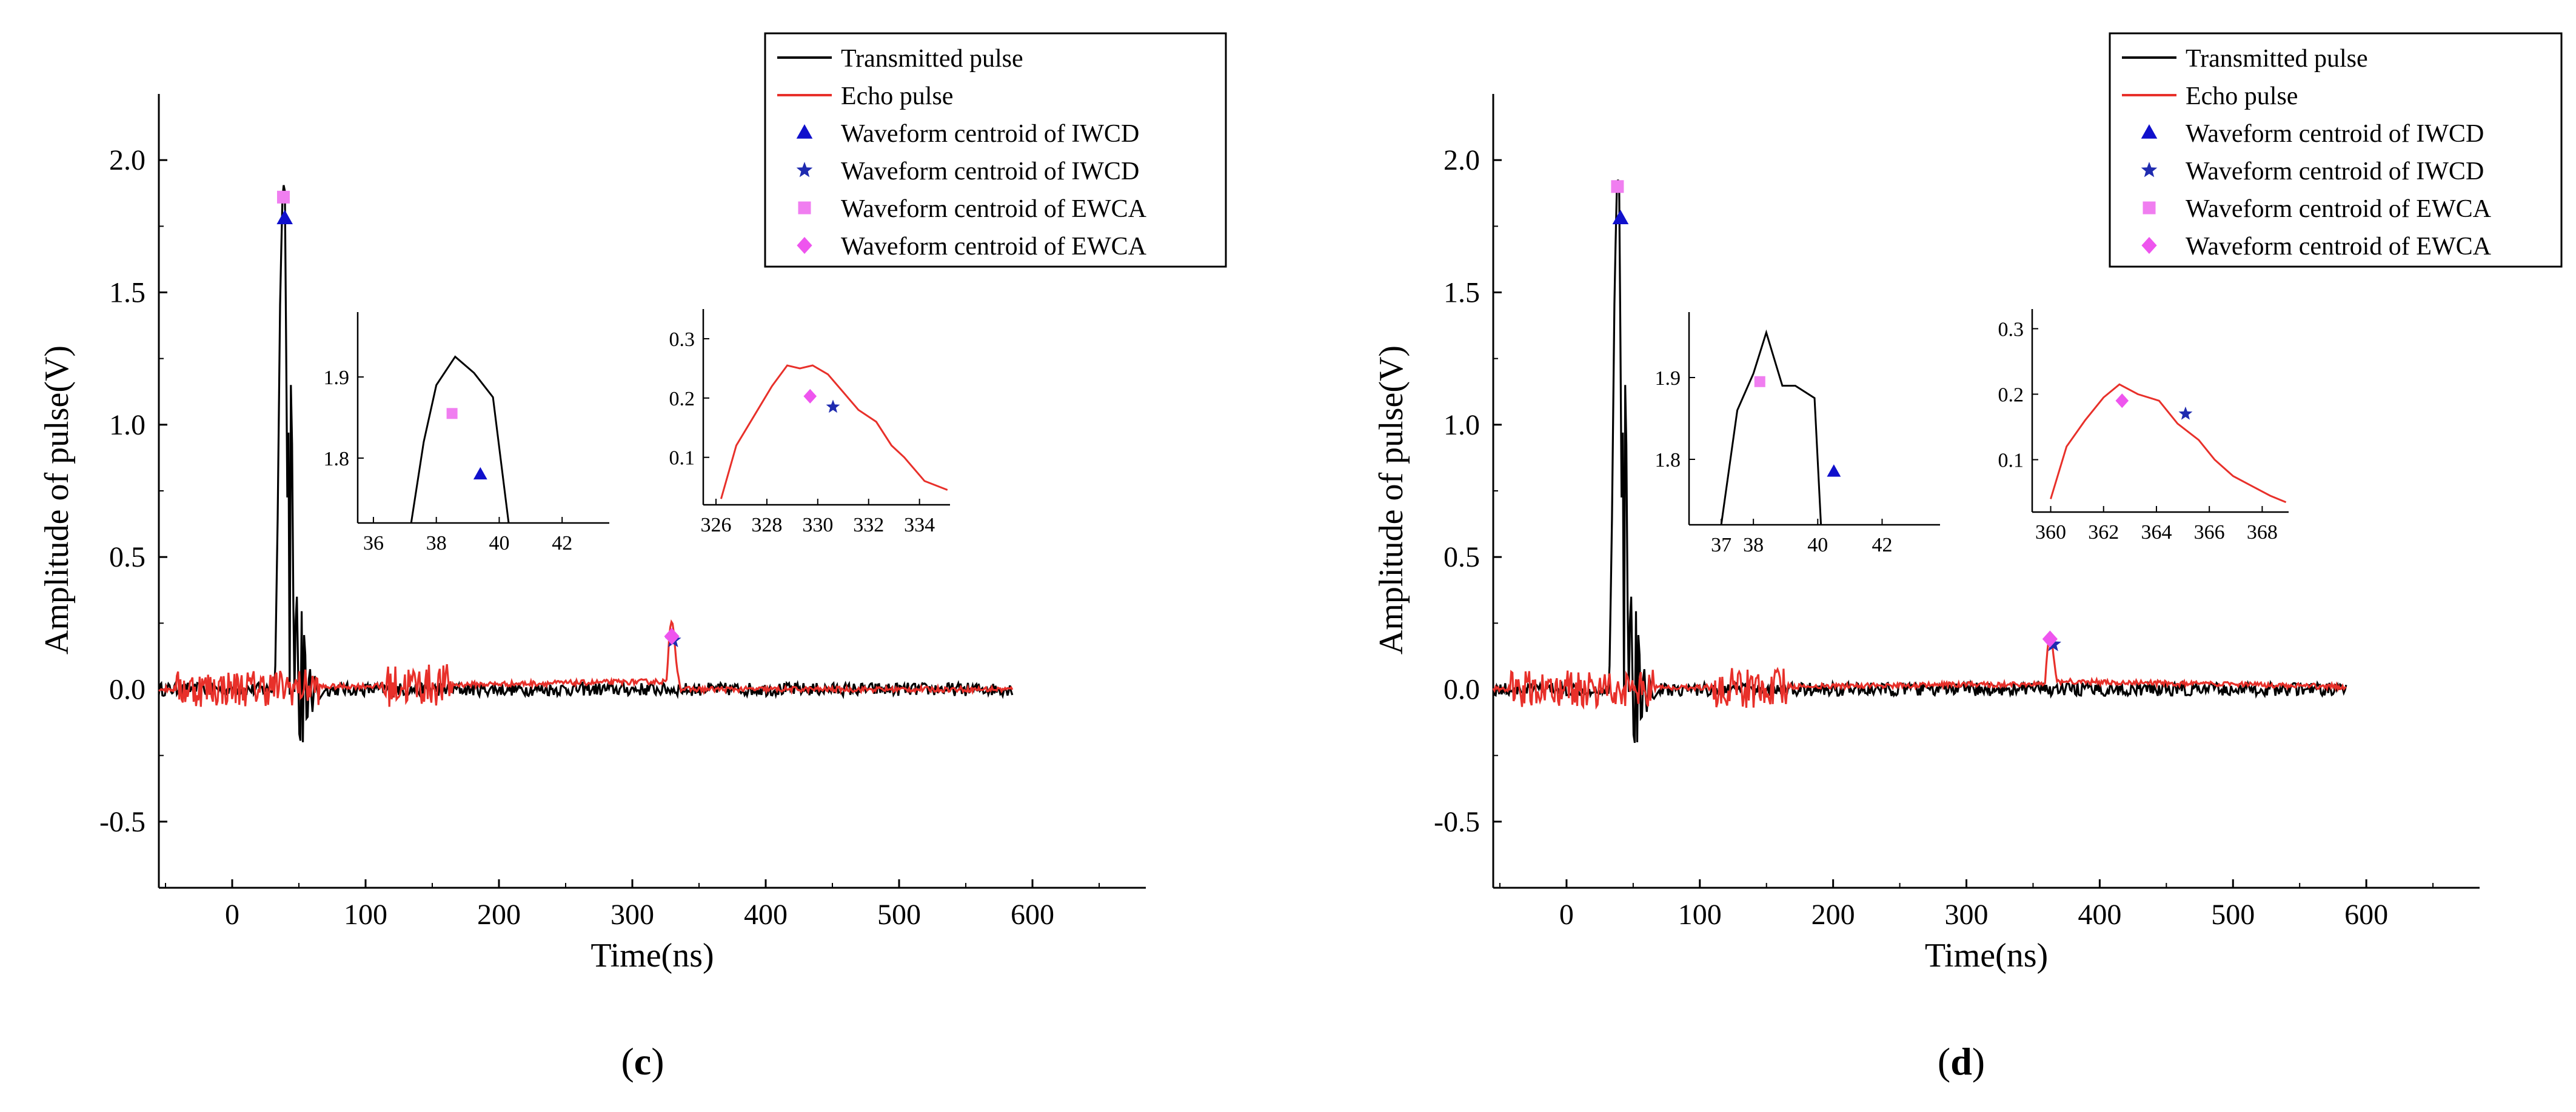 Image resolution: width=2576 pixels, height=1112 pixels. I want to click on inset-chart: 326 328 330 332 334 0.1 0.2 0.3, so click(809, 422).